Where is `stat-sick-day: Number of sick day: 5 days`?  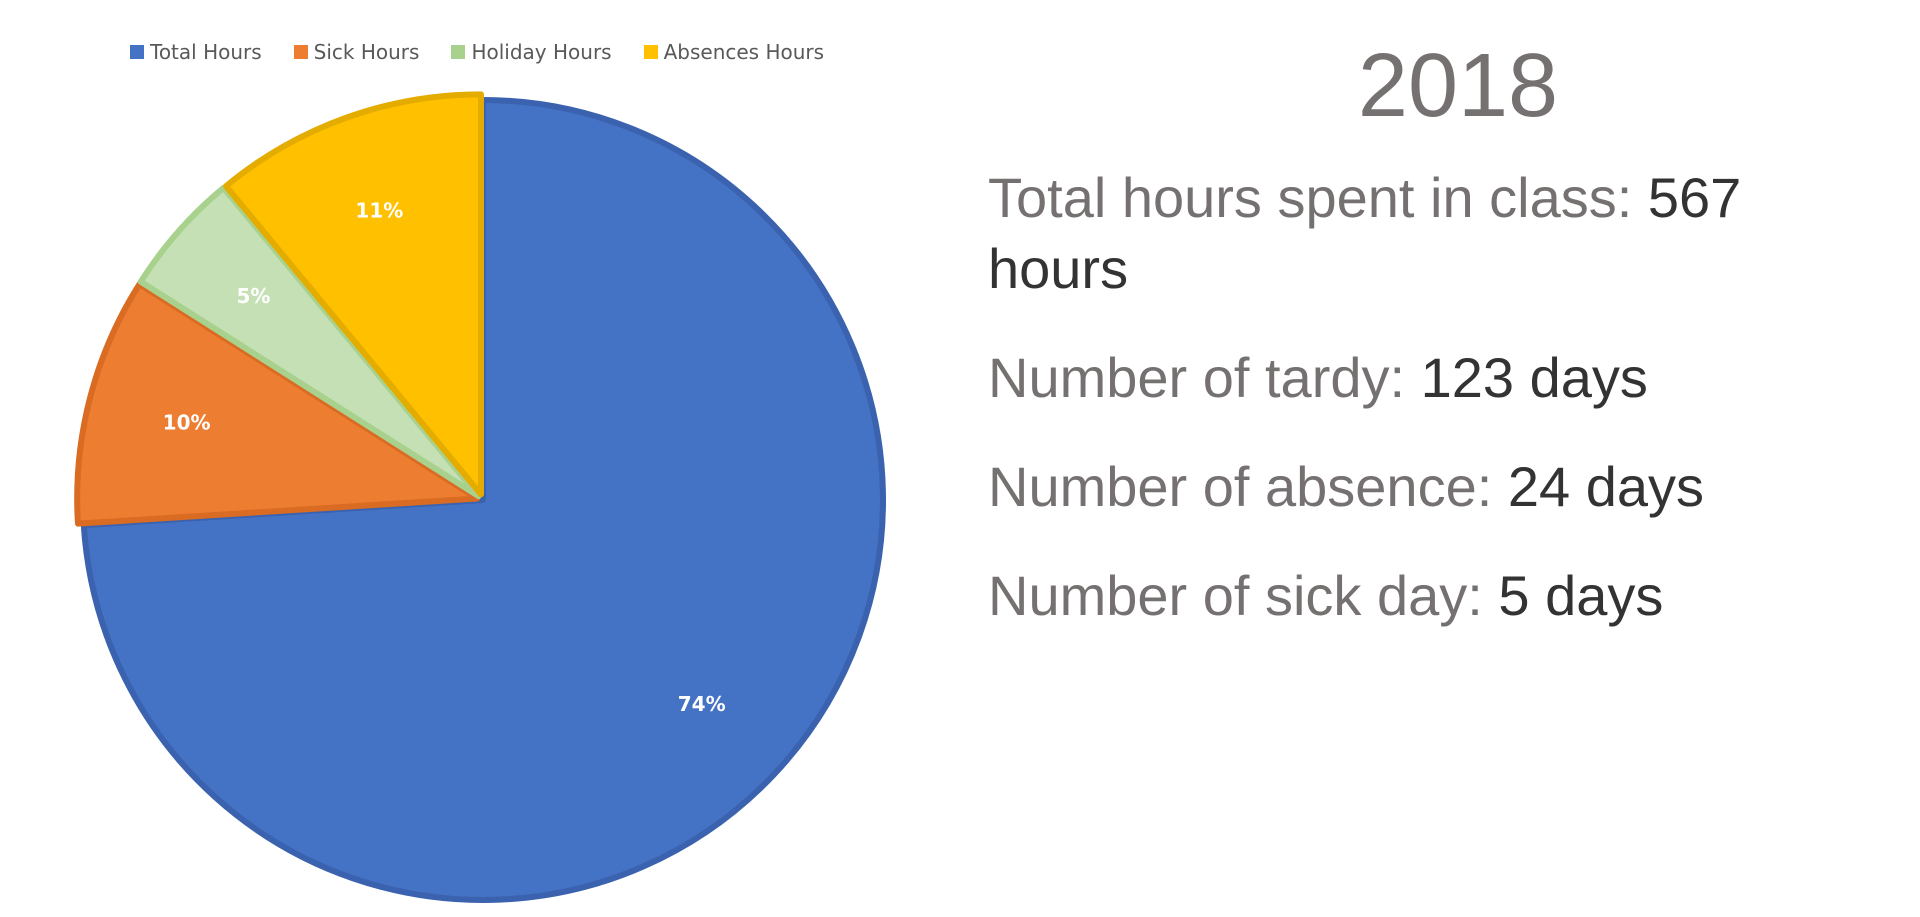
stat-sick-day: Number of sick day: 5 days is located at coordinates (1438, 595).